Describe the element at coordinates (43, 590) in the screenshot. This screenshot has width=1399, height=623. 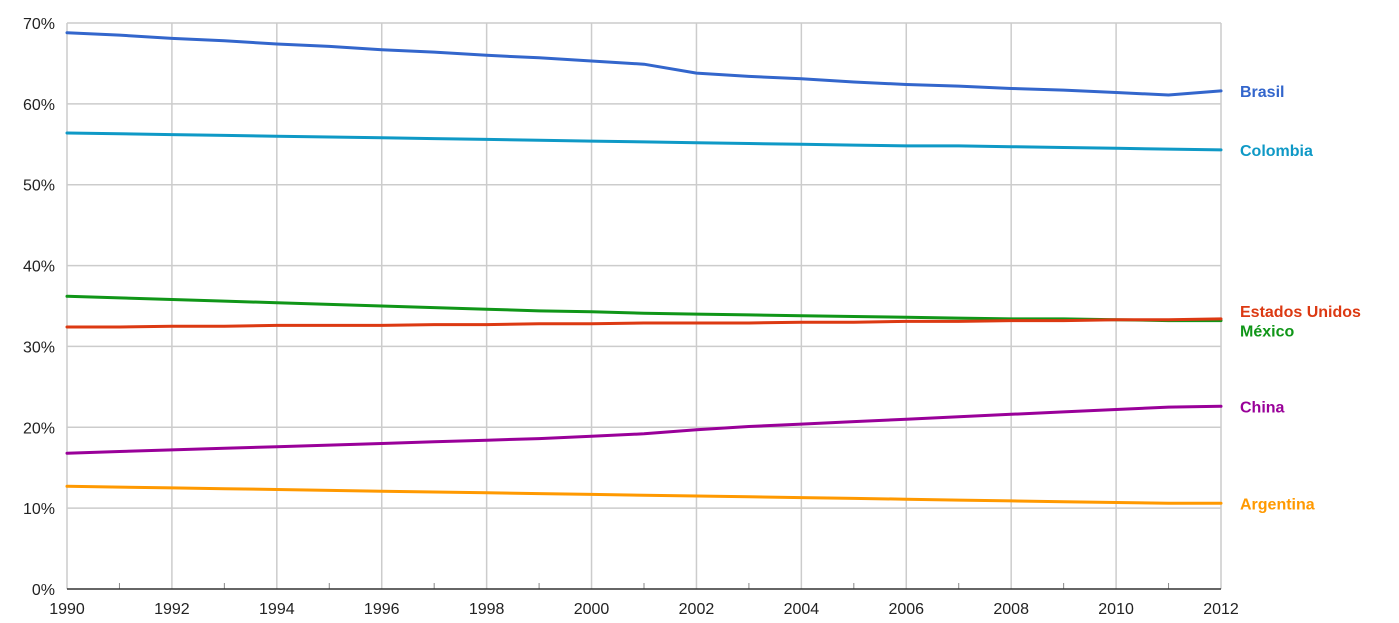
I see `y-tick-label: 0%` at that location.